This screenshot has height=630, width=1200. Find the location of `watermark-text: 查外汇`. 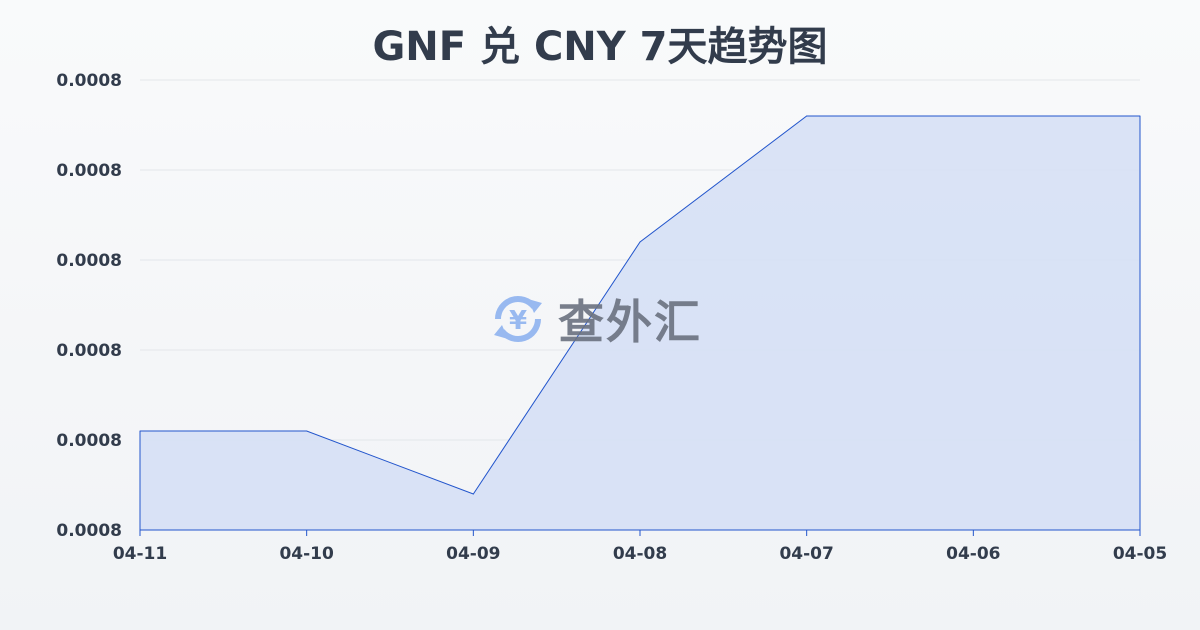

watermark-text: 查外汇 is located at coordinates (630, 322).